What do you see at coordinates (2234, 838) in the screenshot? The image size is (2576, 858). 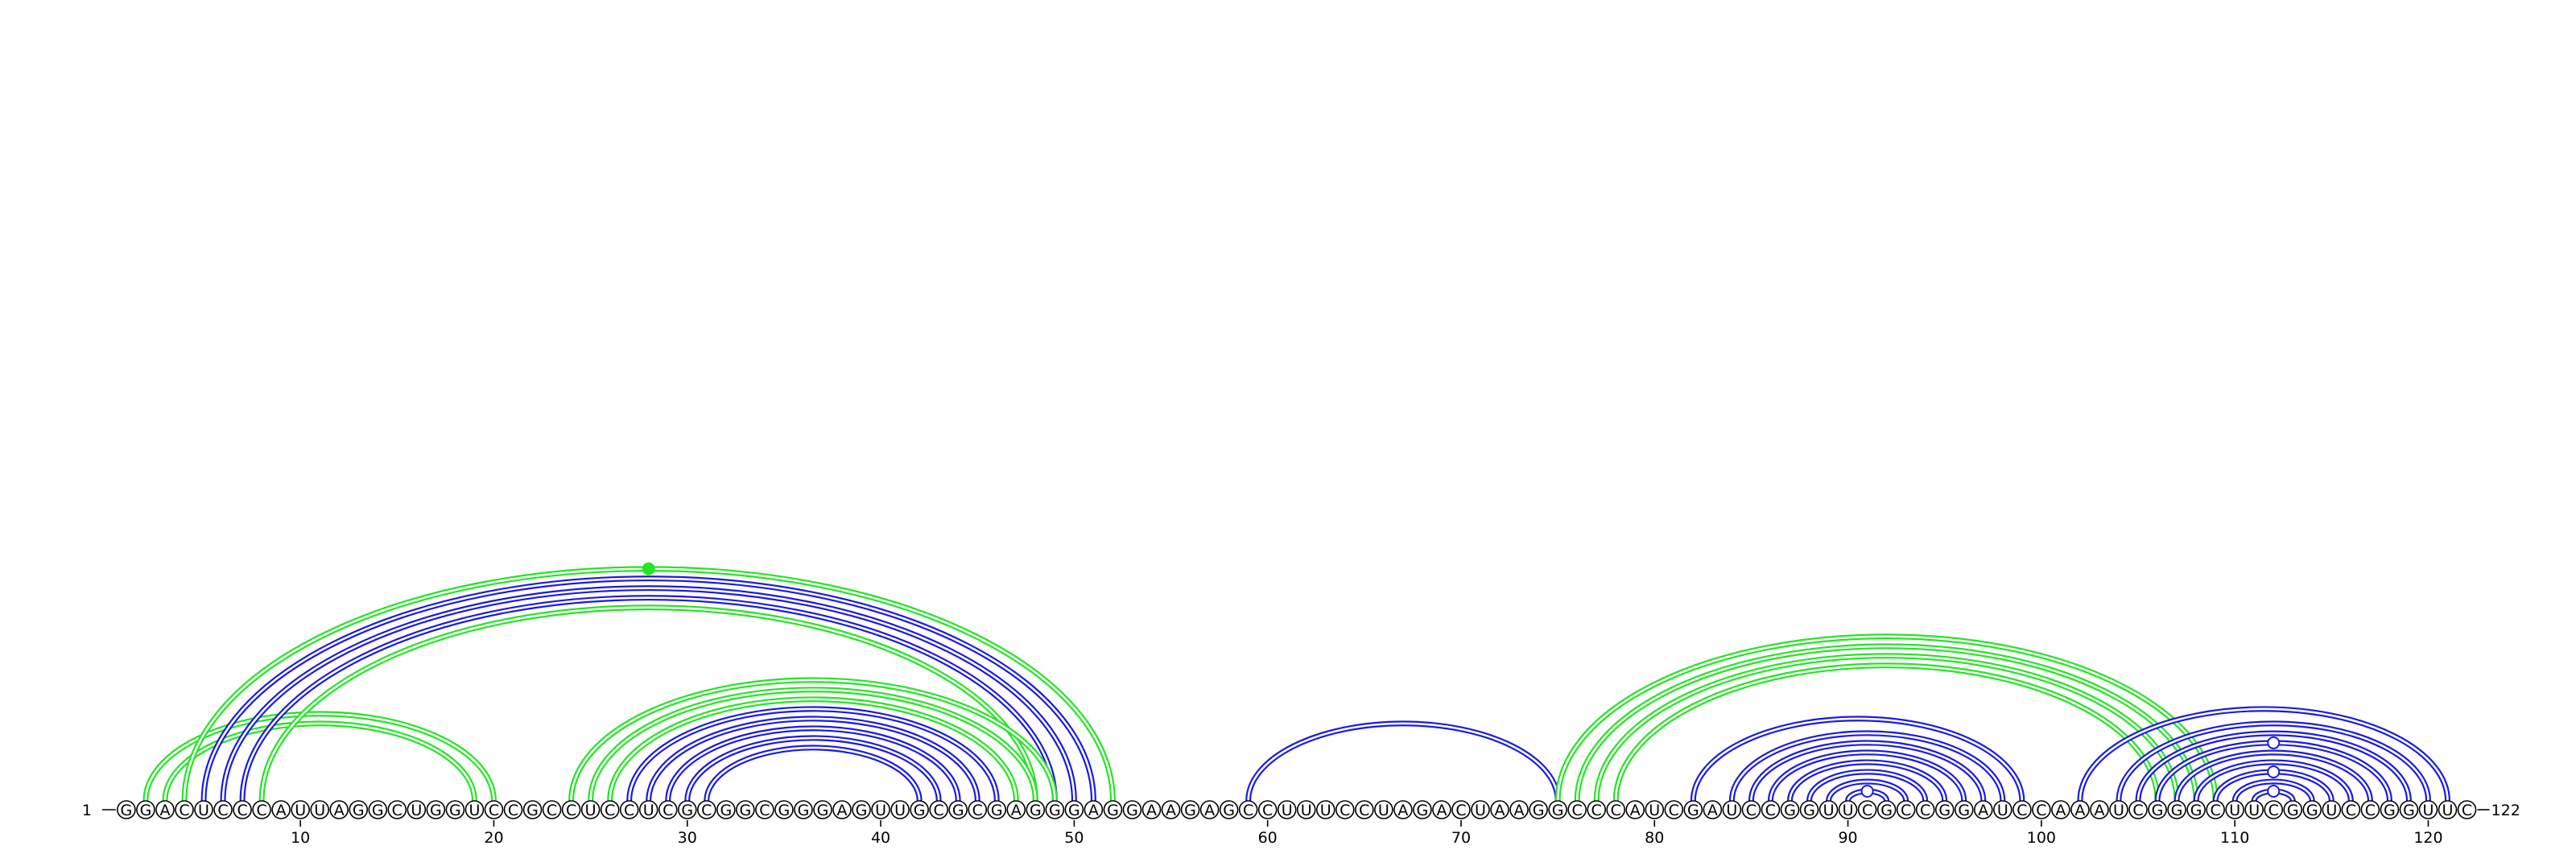 I see `tick-label: 110` at bounding box center [2234, 838].